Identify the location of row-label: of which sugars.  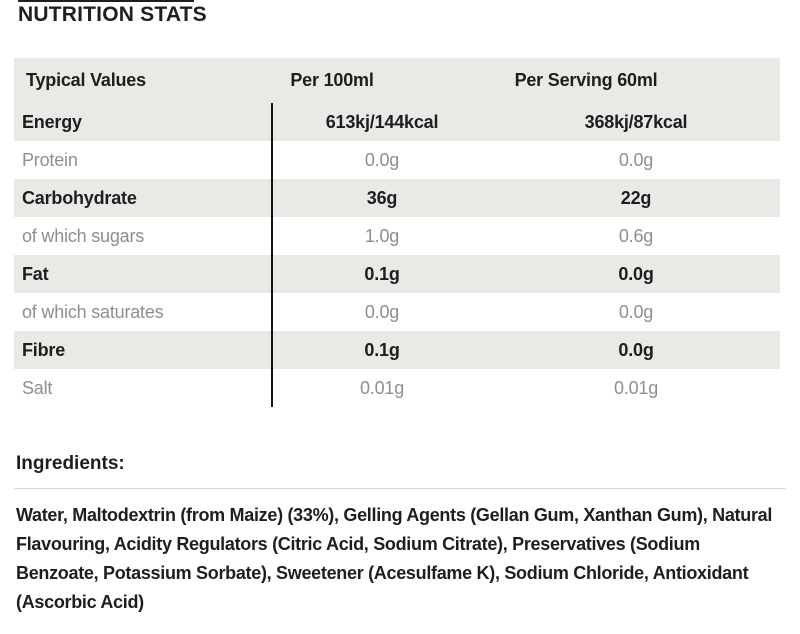
(83, 235).